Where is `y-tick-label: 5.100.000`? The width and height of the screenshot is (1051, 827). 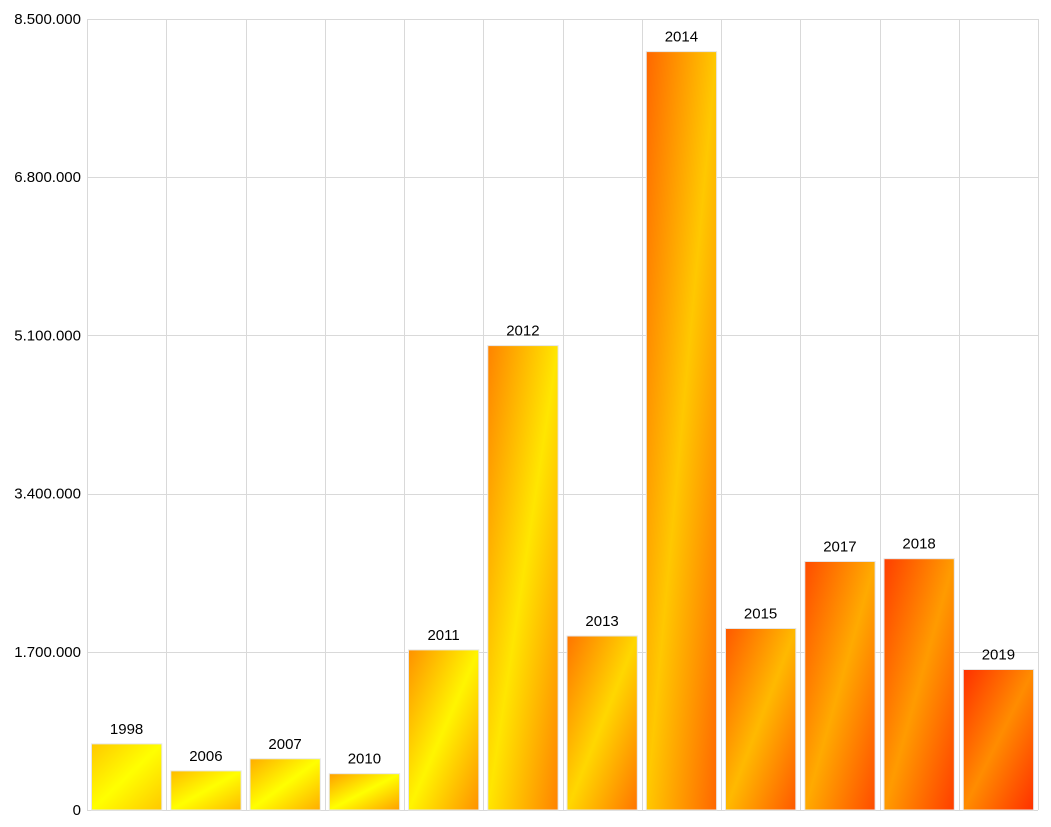
y-tick-label: 5.100.000 is located at coordinates (47, 335).